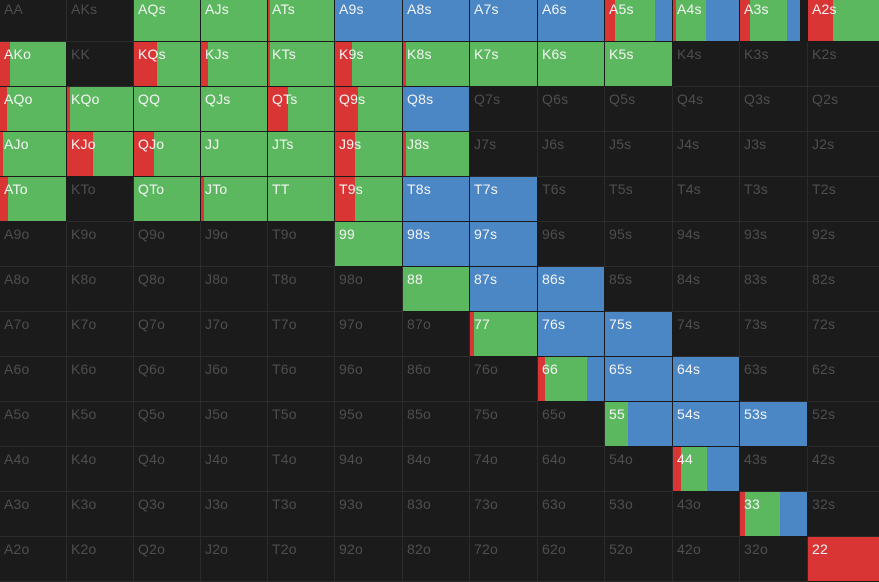 This screenshot has width=879, height=582. I want to click on hand-cell-96s: 96s, so click(571, 244).